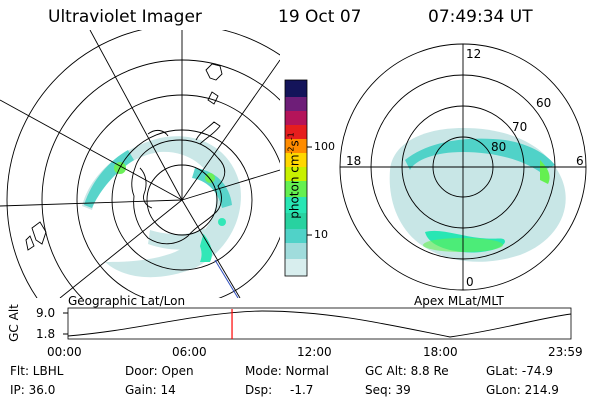  Describe the element at coordinates (320, 17) in the screenshot. I see `date-label: 19 Oct 07` at that location.